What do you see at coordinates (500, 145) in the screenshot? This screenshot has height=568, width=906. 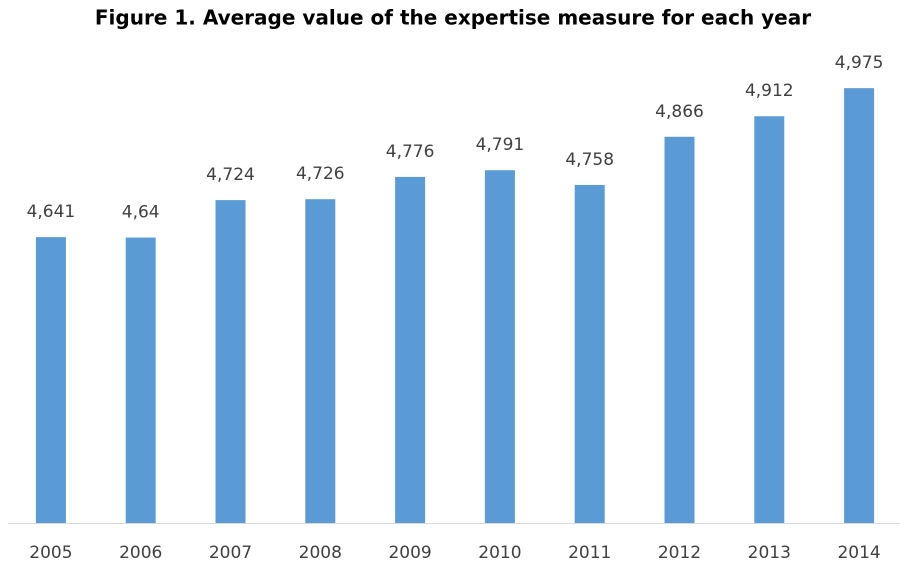 I see `data-label: 4,791` at bounding box center [500, 145].